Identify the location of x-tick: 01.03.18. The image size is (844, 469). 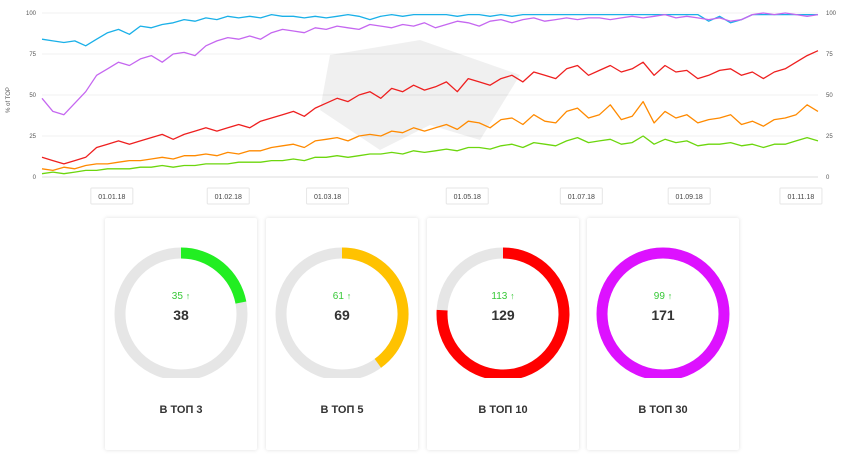
(328, 196).